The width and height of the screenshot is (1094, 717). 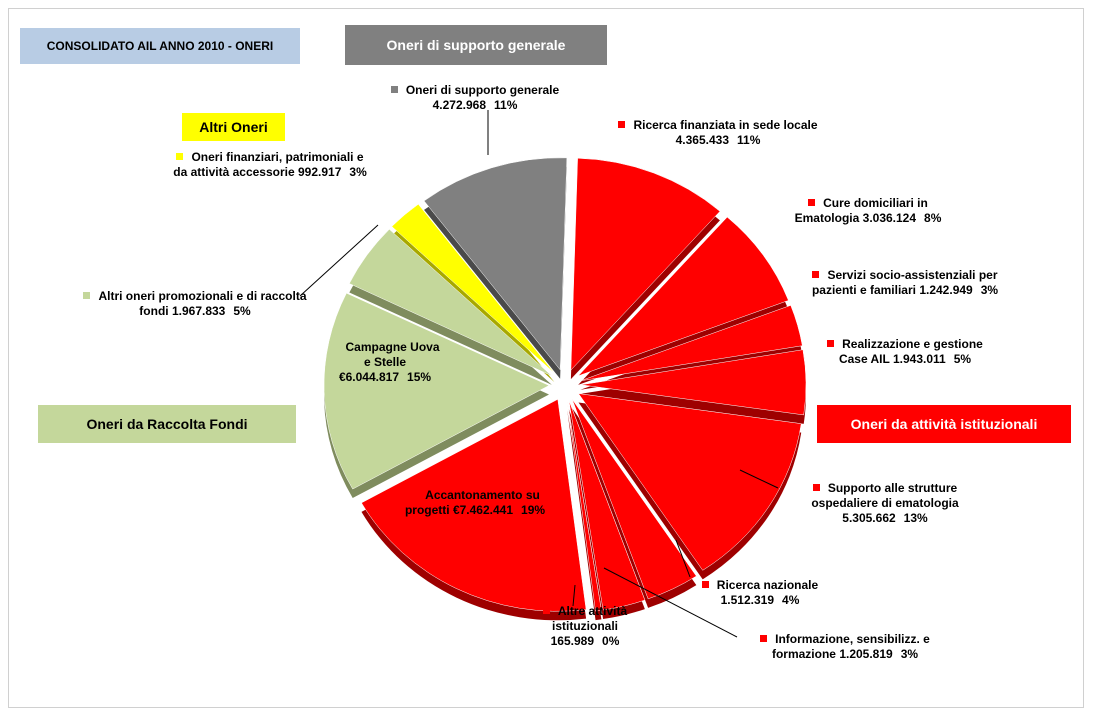 I want to click on data-label: Ricerca nazionale 1.512.319 4%, so click(x=760, y=593).